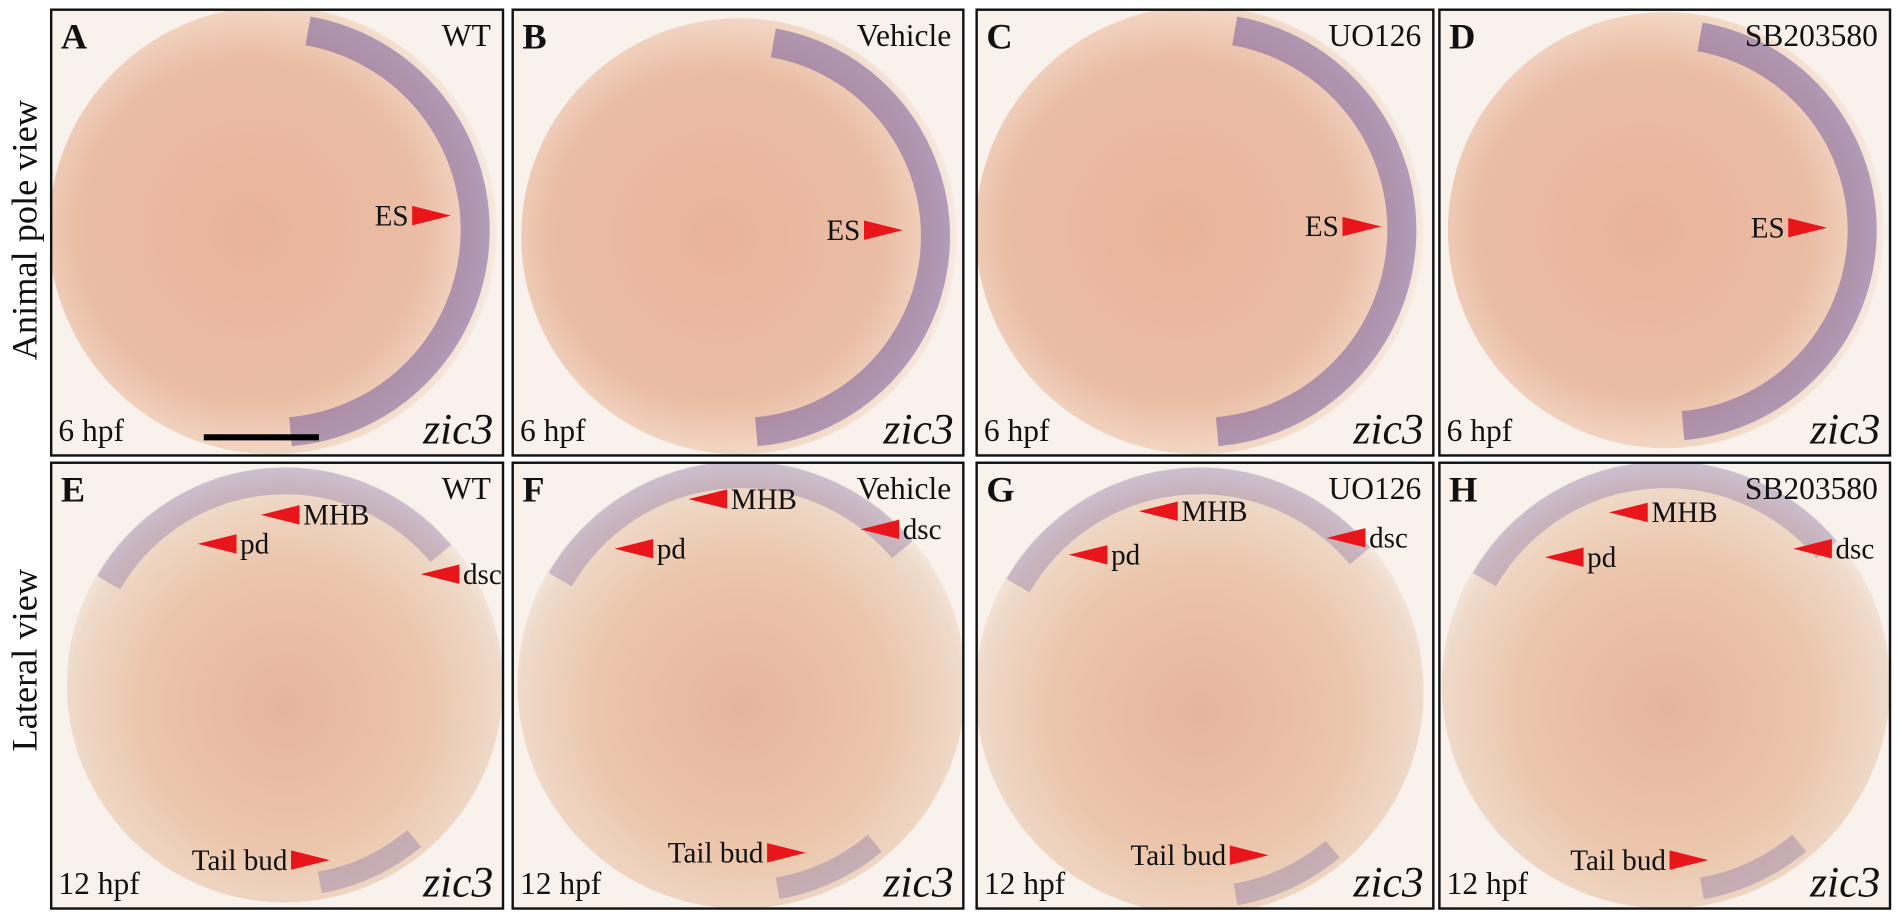  What do you see at coordinates (73, 490) in the screenshot?
I see `panel-letter: E` at bounding box center [73, 490].